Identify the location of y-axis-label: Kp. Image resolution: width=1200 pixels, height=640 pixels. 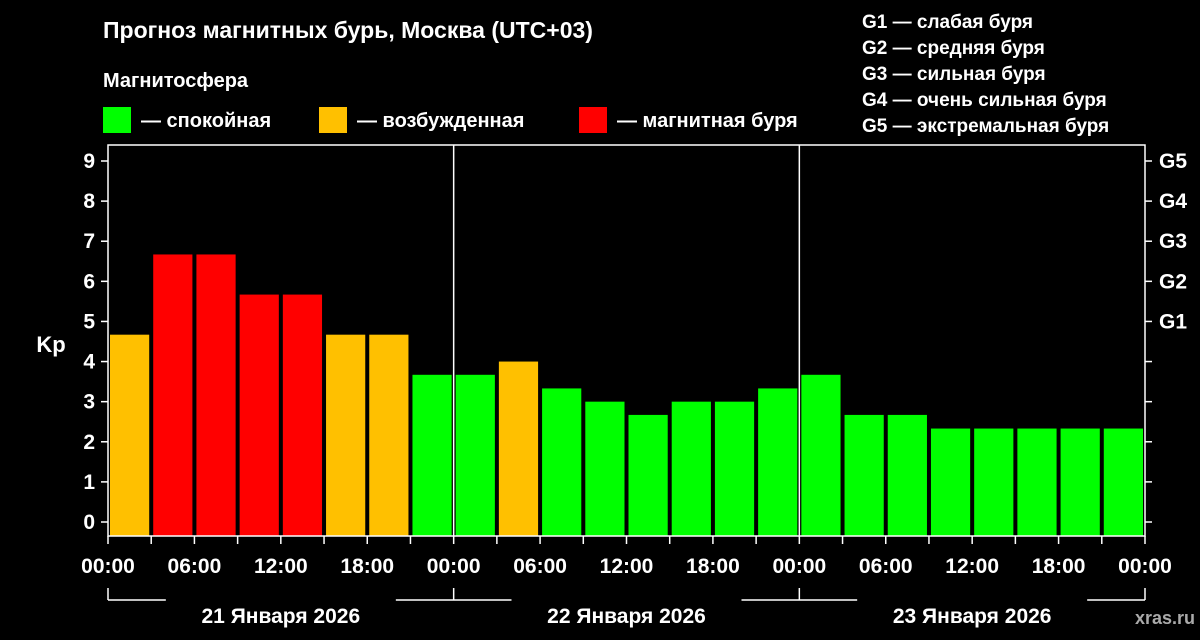
(50, 344).